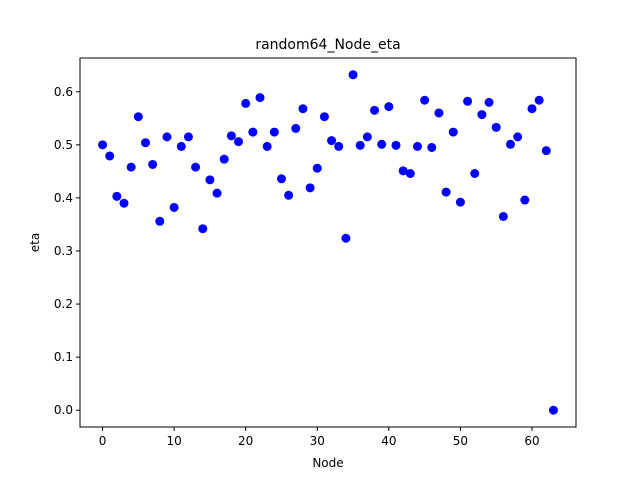 Image resolution: width=640 pixels, height=480 pixels. What do you see at coordinates (173, 441) in the screenshot?
I see `x-tick-label: 10` at bounding box center [173, 441].